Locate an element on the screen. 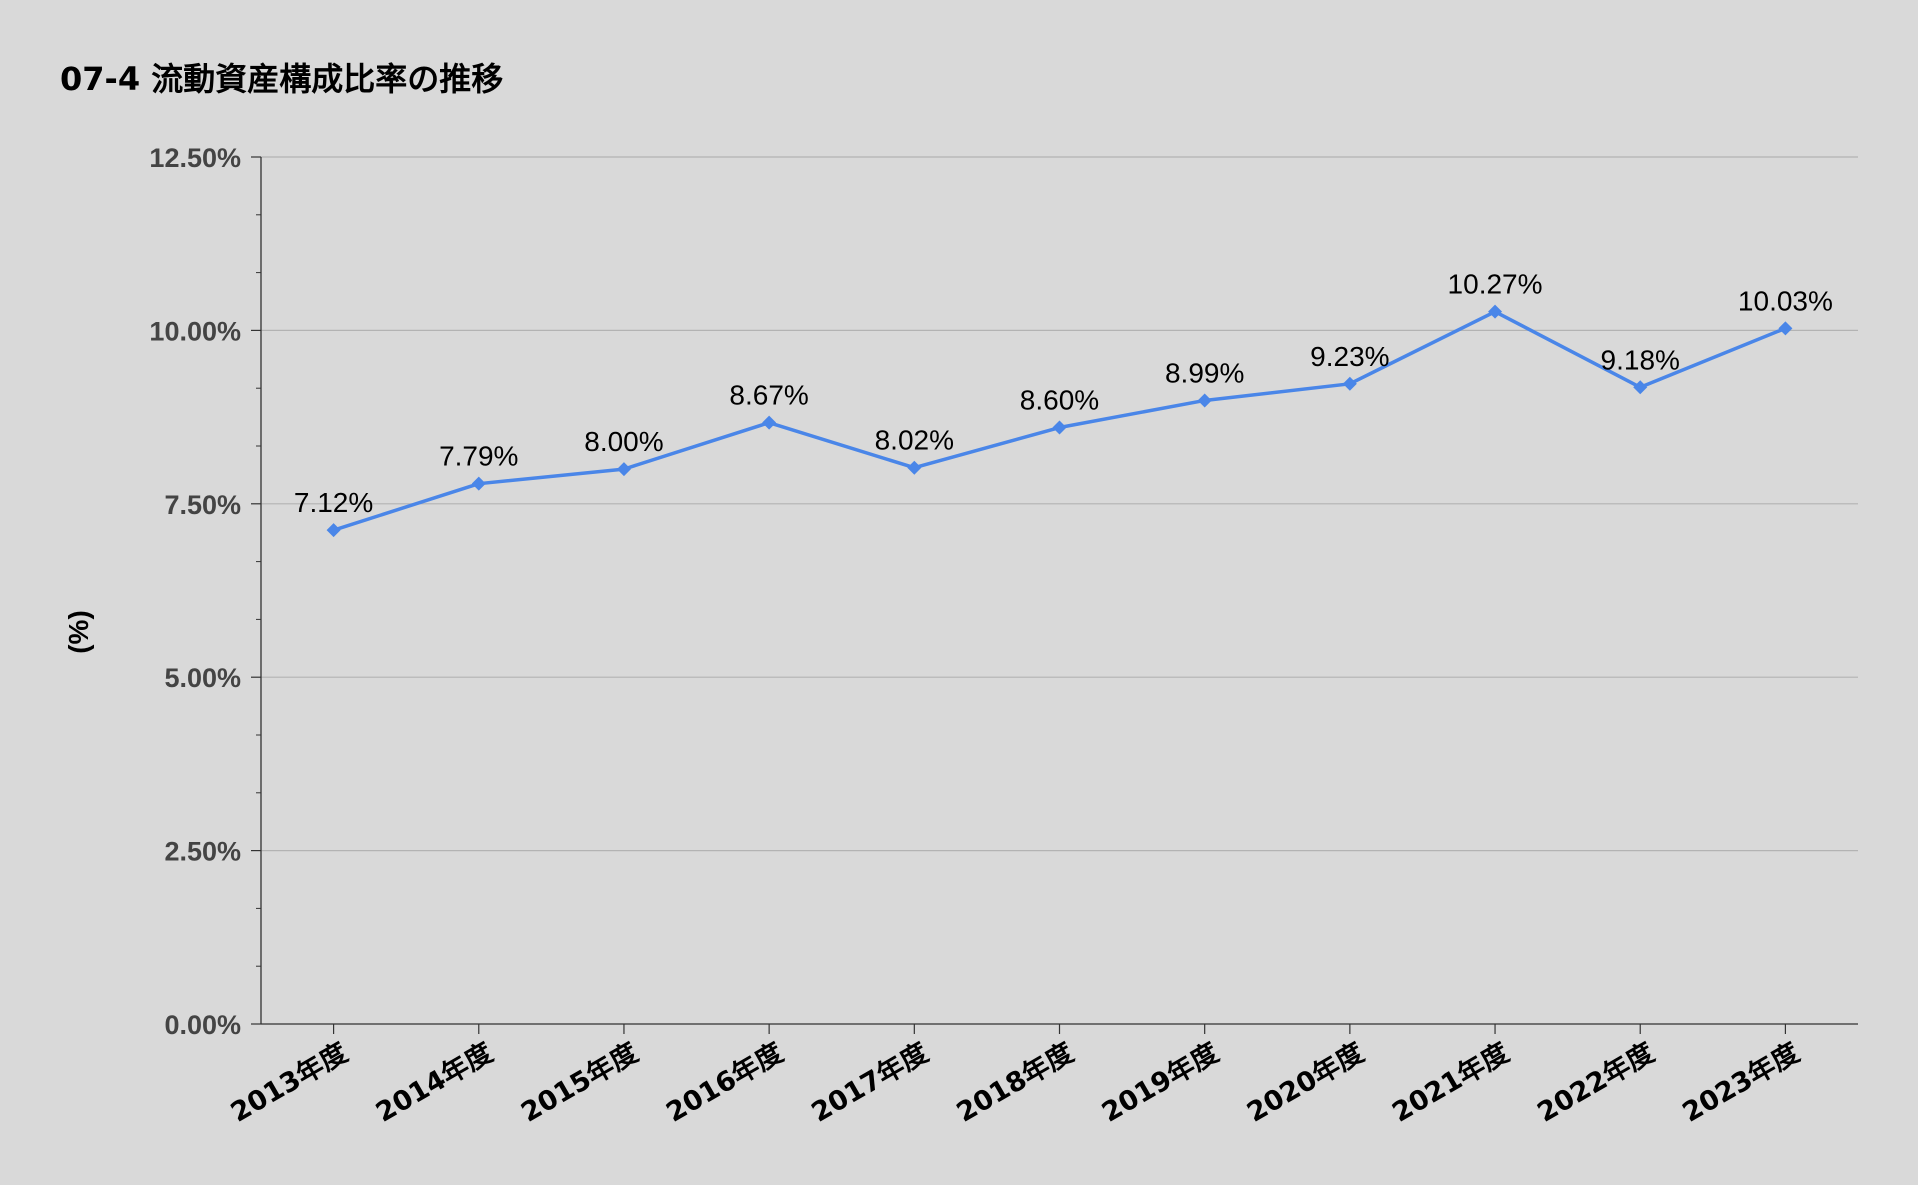  y-tick-label: 10.00% is located at coordinates (195, 331).